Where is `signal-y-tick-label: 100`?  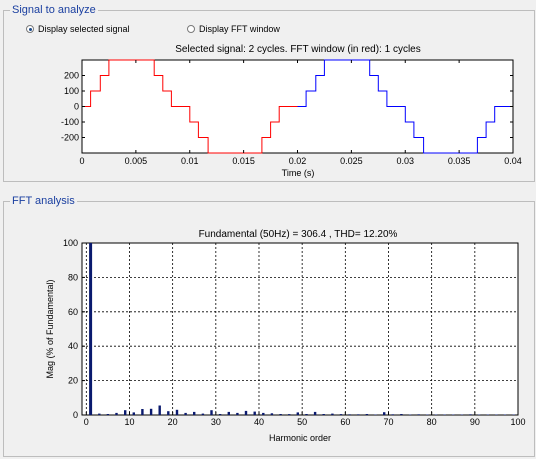 signal-y-tick-label: 100 is located at coordinates (71, 91).